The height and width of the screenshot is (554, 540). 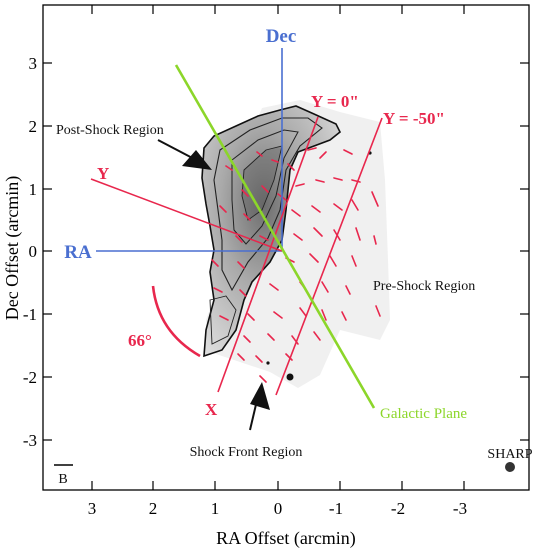 I want to click on y-minus50-line, so click(x=329, y=256).